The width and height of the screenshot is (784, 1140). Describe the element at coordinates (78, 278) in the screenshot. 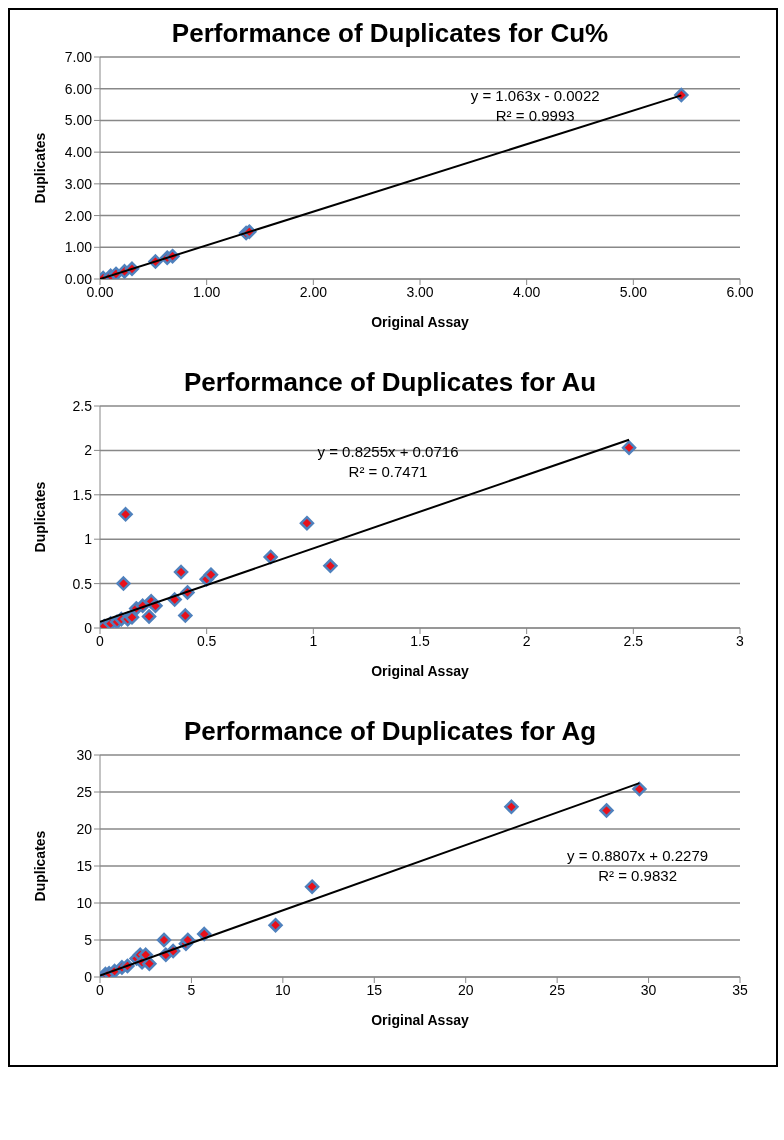

I see `y-tick-label: 0.00` at that location.